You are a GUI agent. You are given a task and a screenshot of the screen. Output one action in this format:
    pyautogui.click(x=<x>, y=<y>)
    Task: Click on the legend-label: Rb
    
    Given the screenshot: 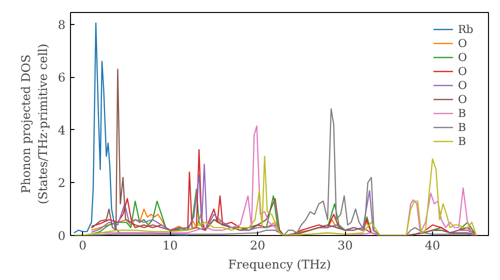 What is the action you would take?
    pyautogui.click(x=466, y=29)
    